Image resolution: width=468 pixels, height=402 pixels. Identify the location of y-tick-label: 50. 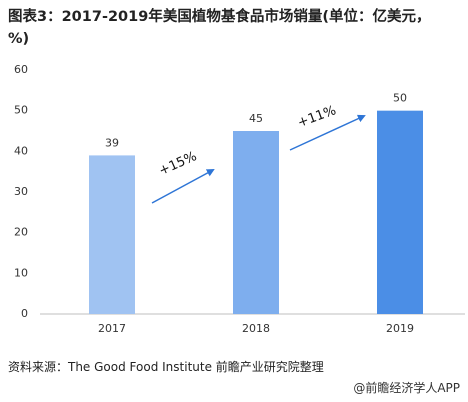
(21, 110).